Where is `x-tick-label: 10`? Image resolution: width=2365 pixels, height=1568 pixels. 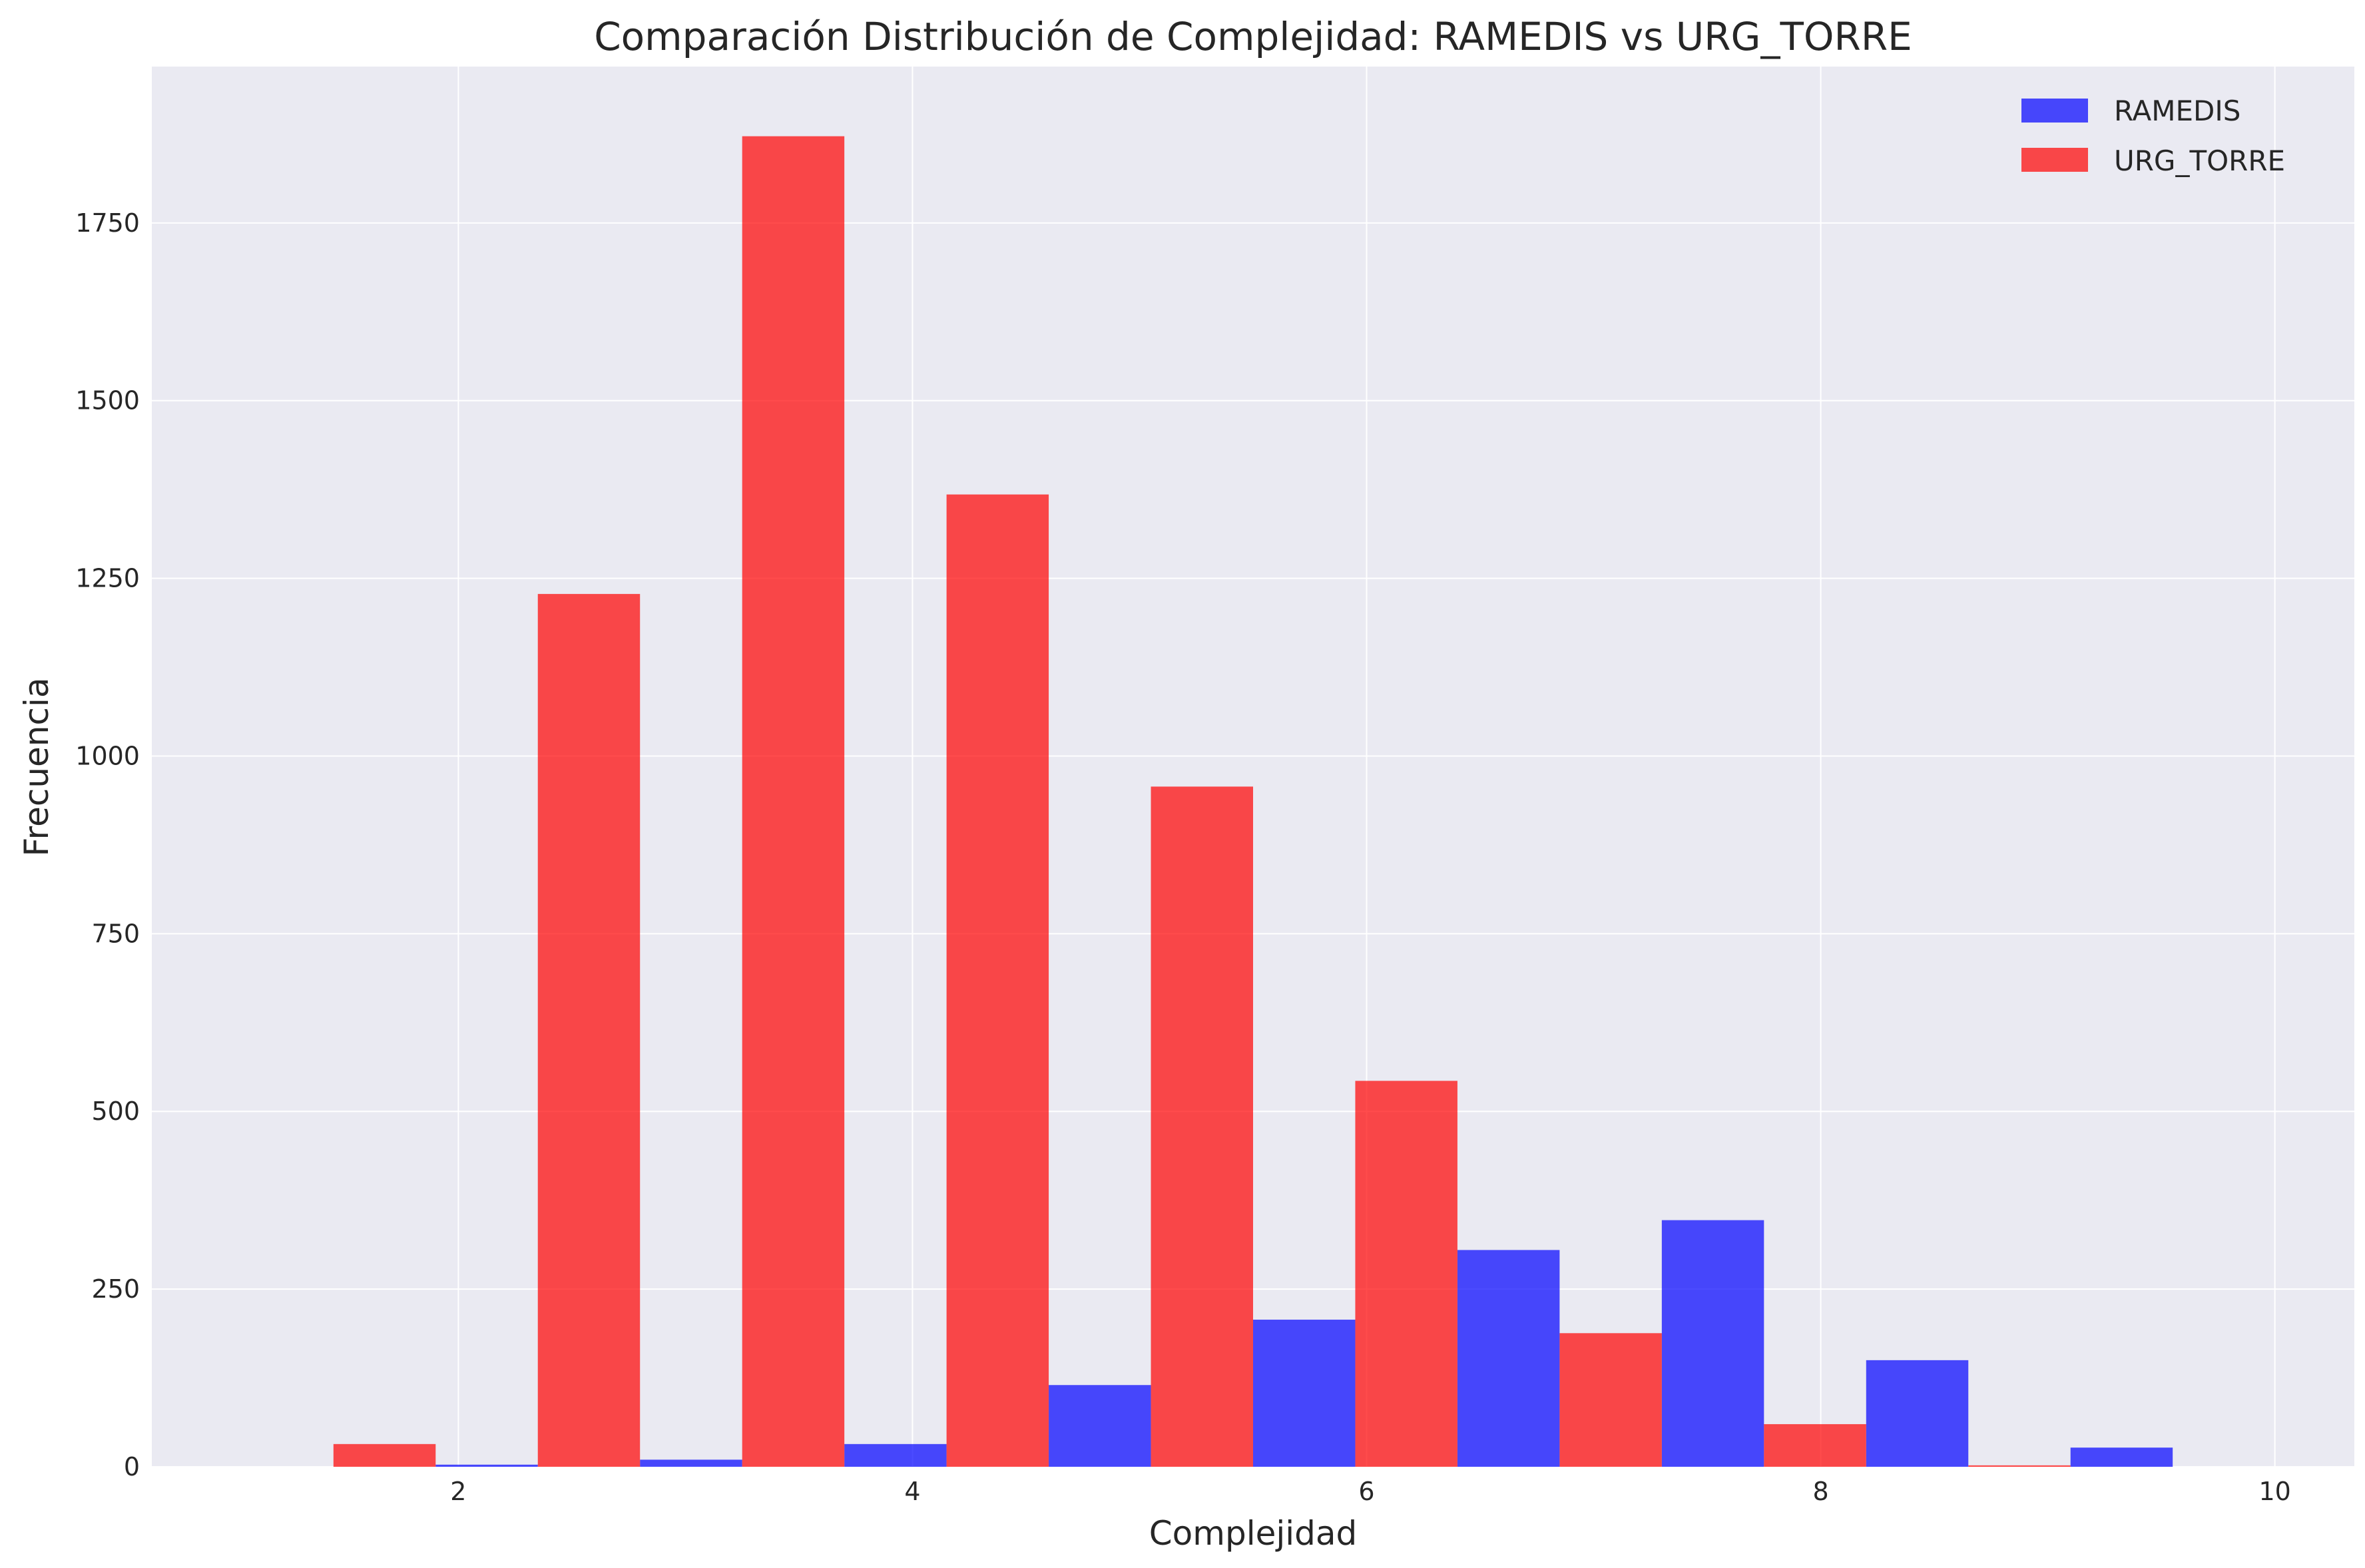
x-tick-label: 10 is located at coordinates (2274, 1491).